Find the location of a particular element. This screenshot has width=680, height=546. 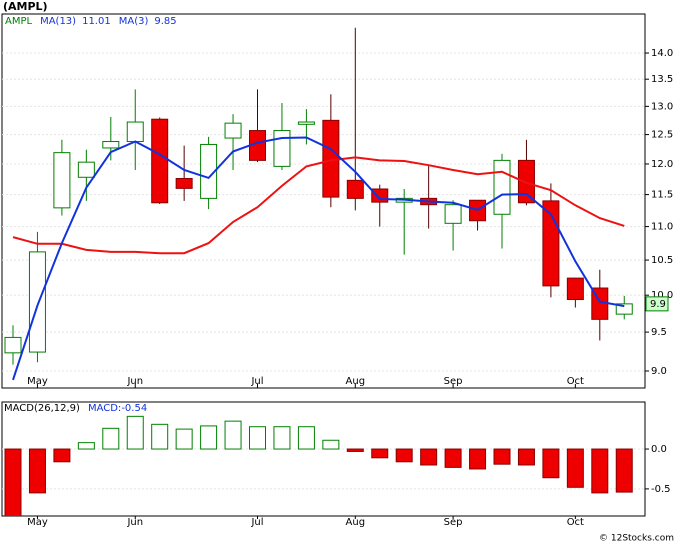

y-tick-label: 9.0 is located at coordinates (659, 371).